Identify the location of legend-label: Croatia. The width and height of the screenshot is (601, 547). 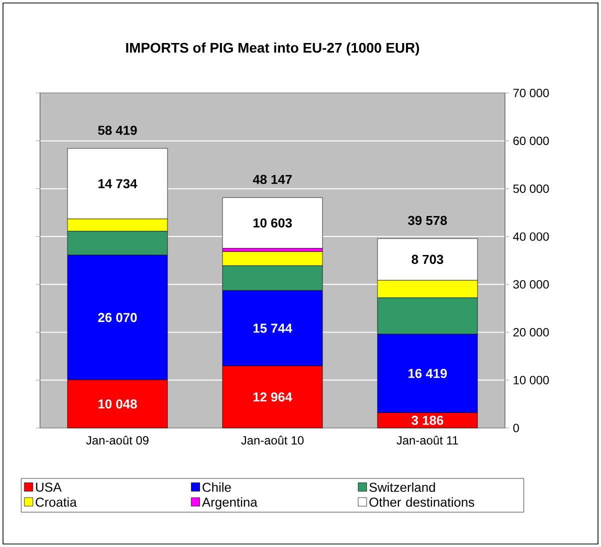
(56, 502).